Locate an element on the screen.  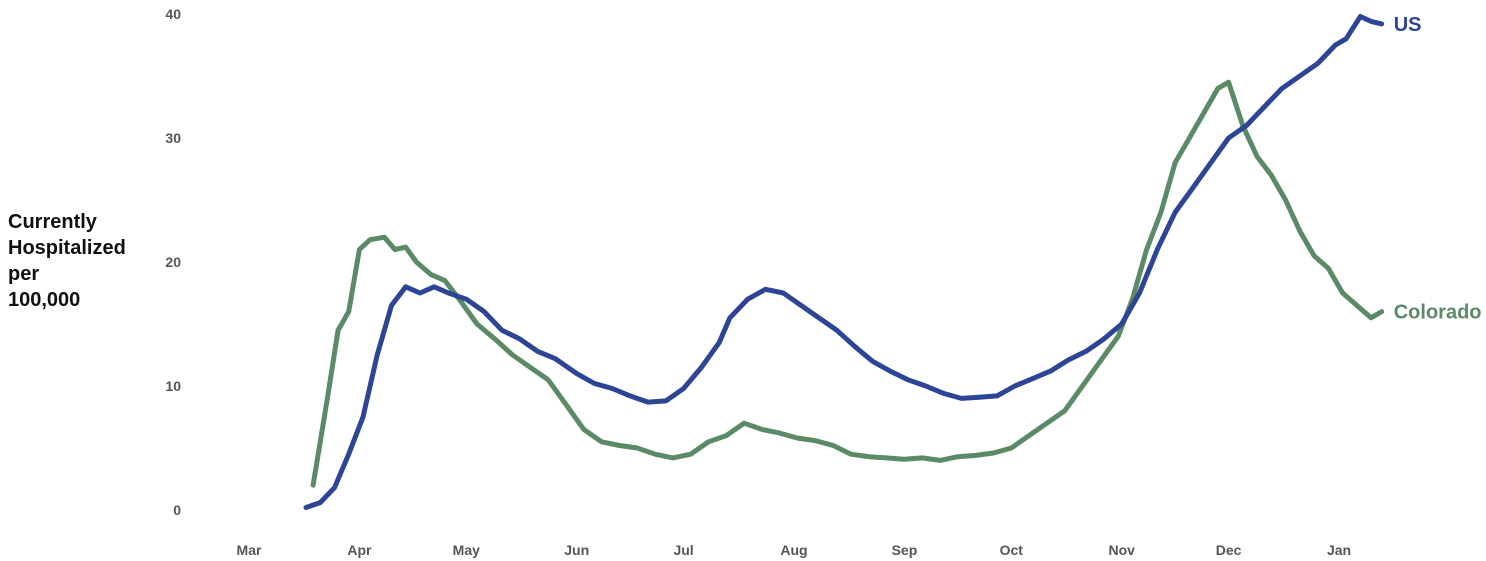
series-label-us: US is located at coordinates (1408, 25).